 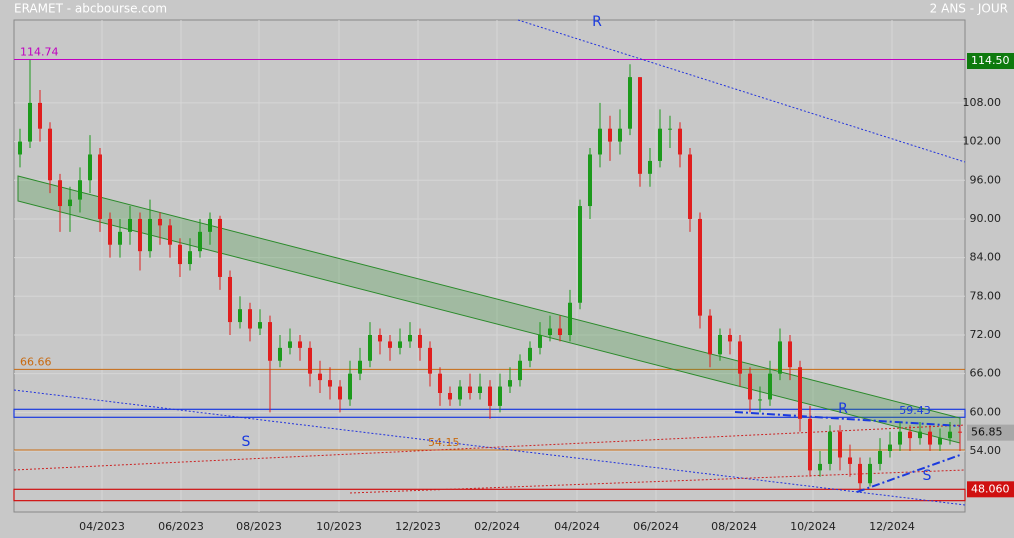 I want to click on y-tick-label: 54.00, so click(x=986, y=450).